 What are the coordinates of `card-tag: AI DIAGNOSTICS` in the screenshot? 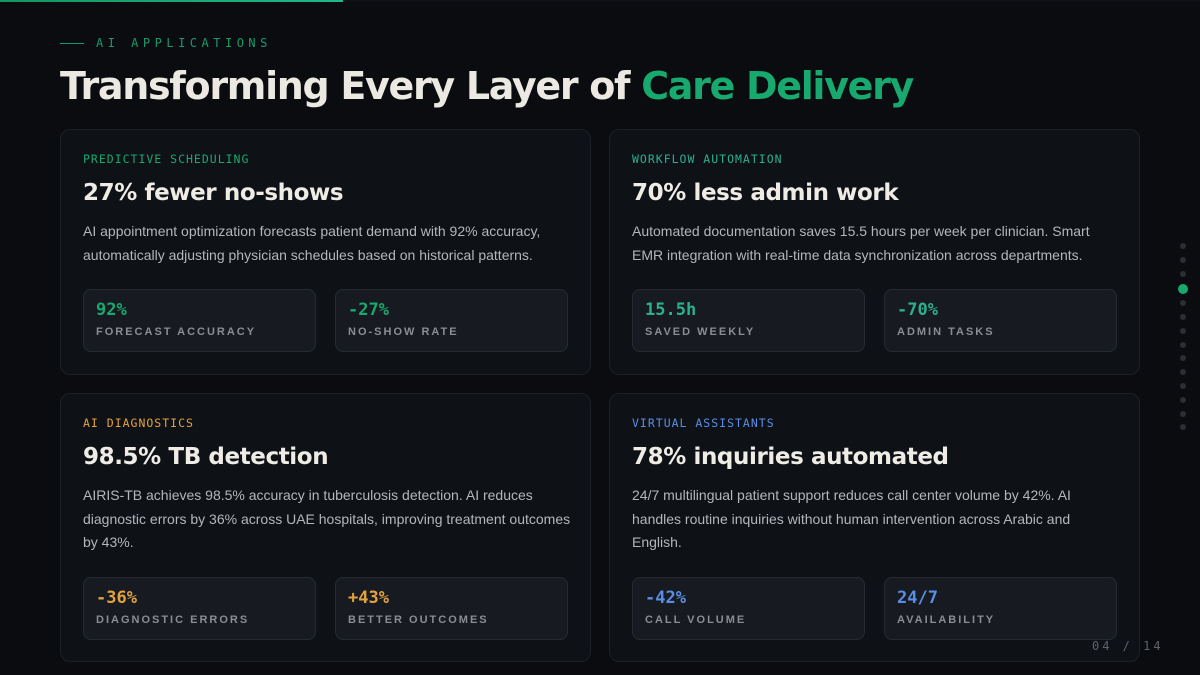 It's located at (138, 423).